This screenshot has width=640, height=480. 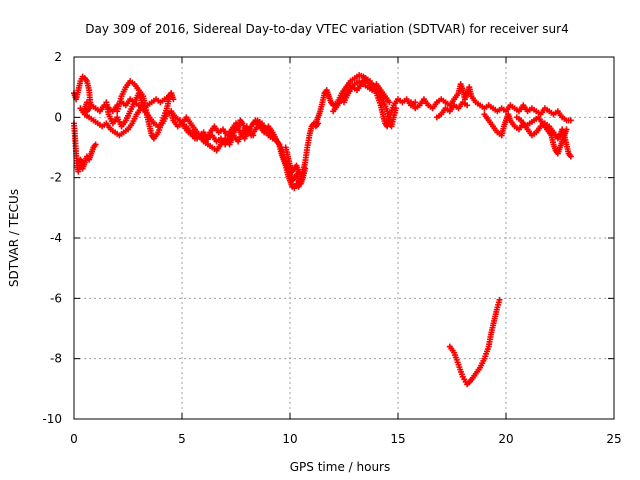 What do you see at coordinates (289, 439) in the screenshot?
I see `x-tick-label: 10` at bounding box center [289, 439].